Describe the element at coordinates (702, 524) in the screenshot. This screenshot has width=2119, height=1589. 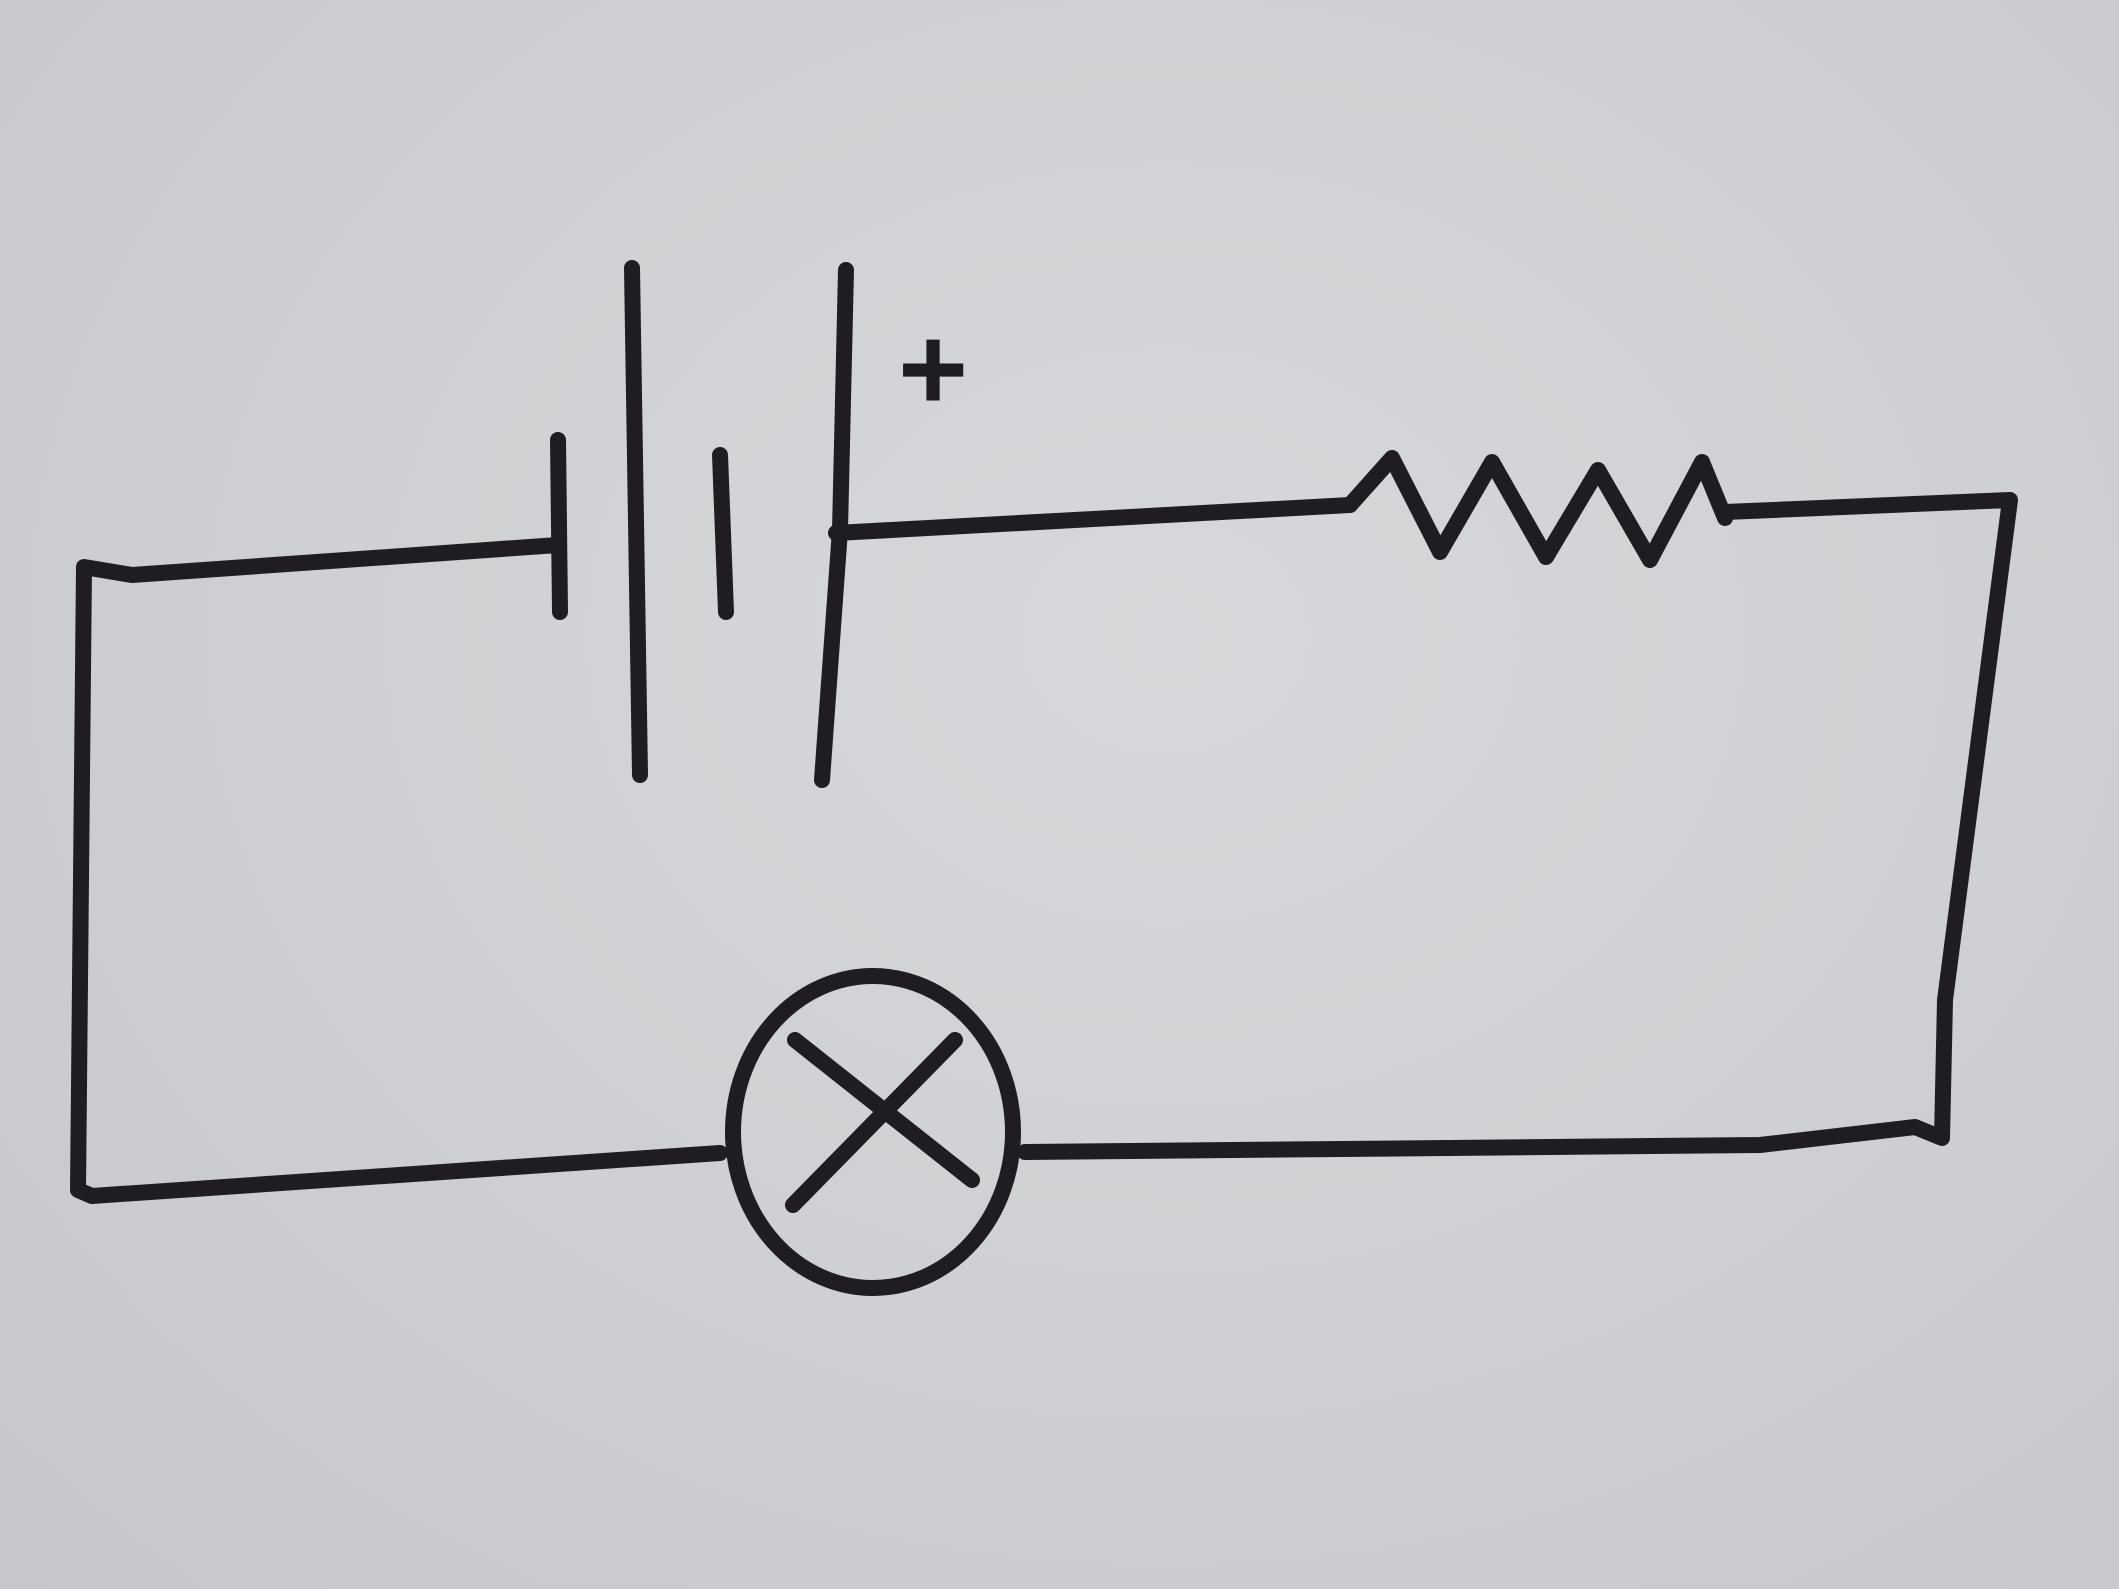
I see `battery-symbol` at that location.